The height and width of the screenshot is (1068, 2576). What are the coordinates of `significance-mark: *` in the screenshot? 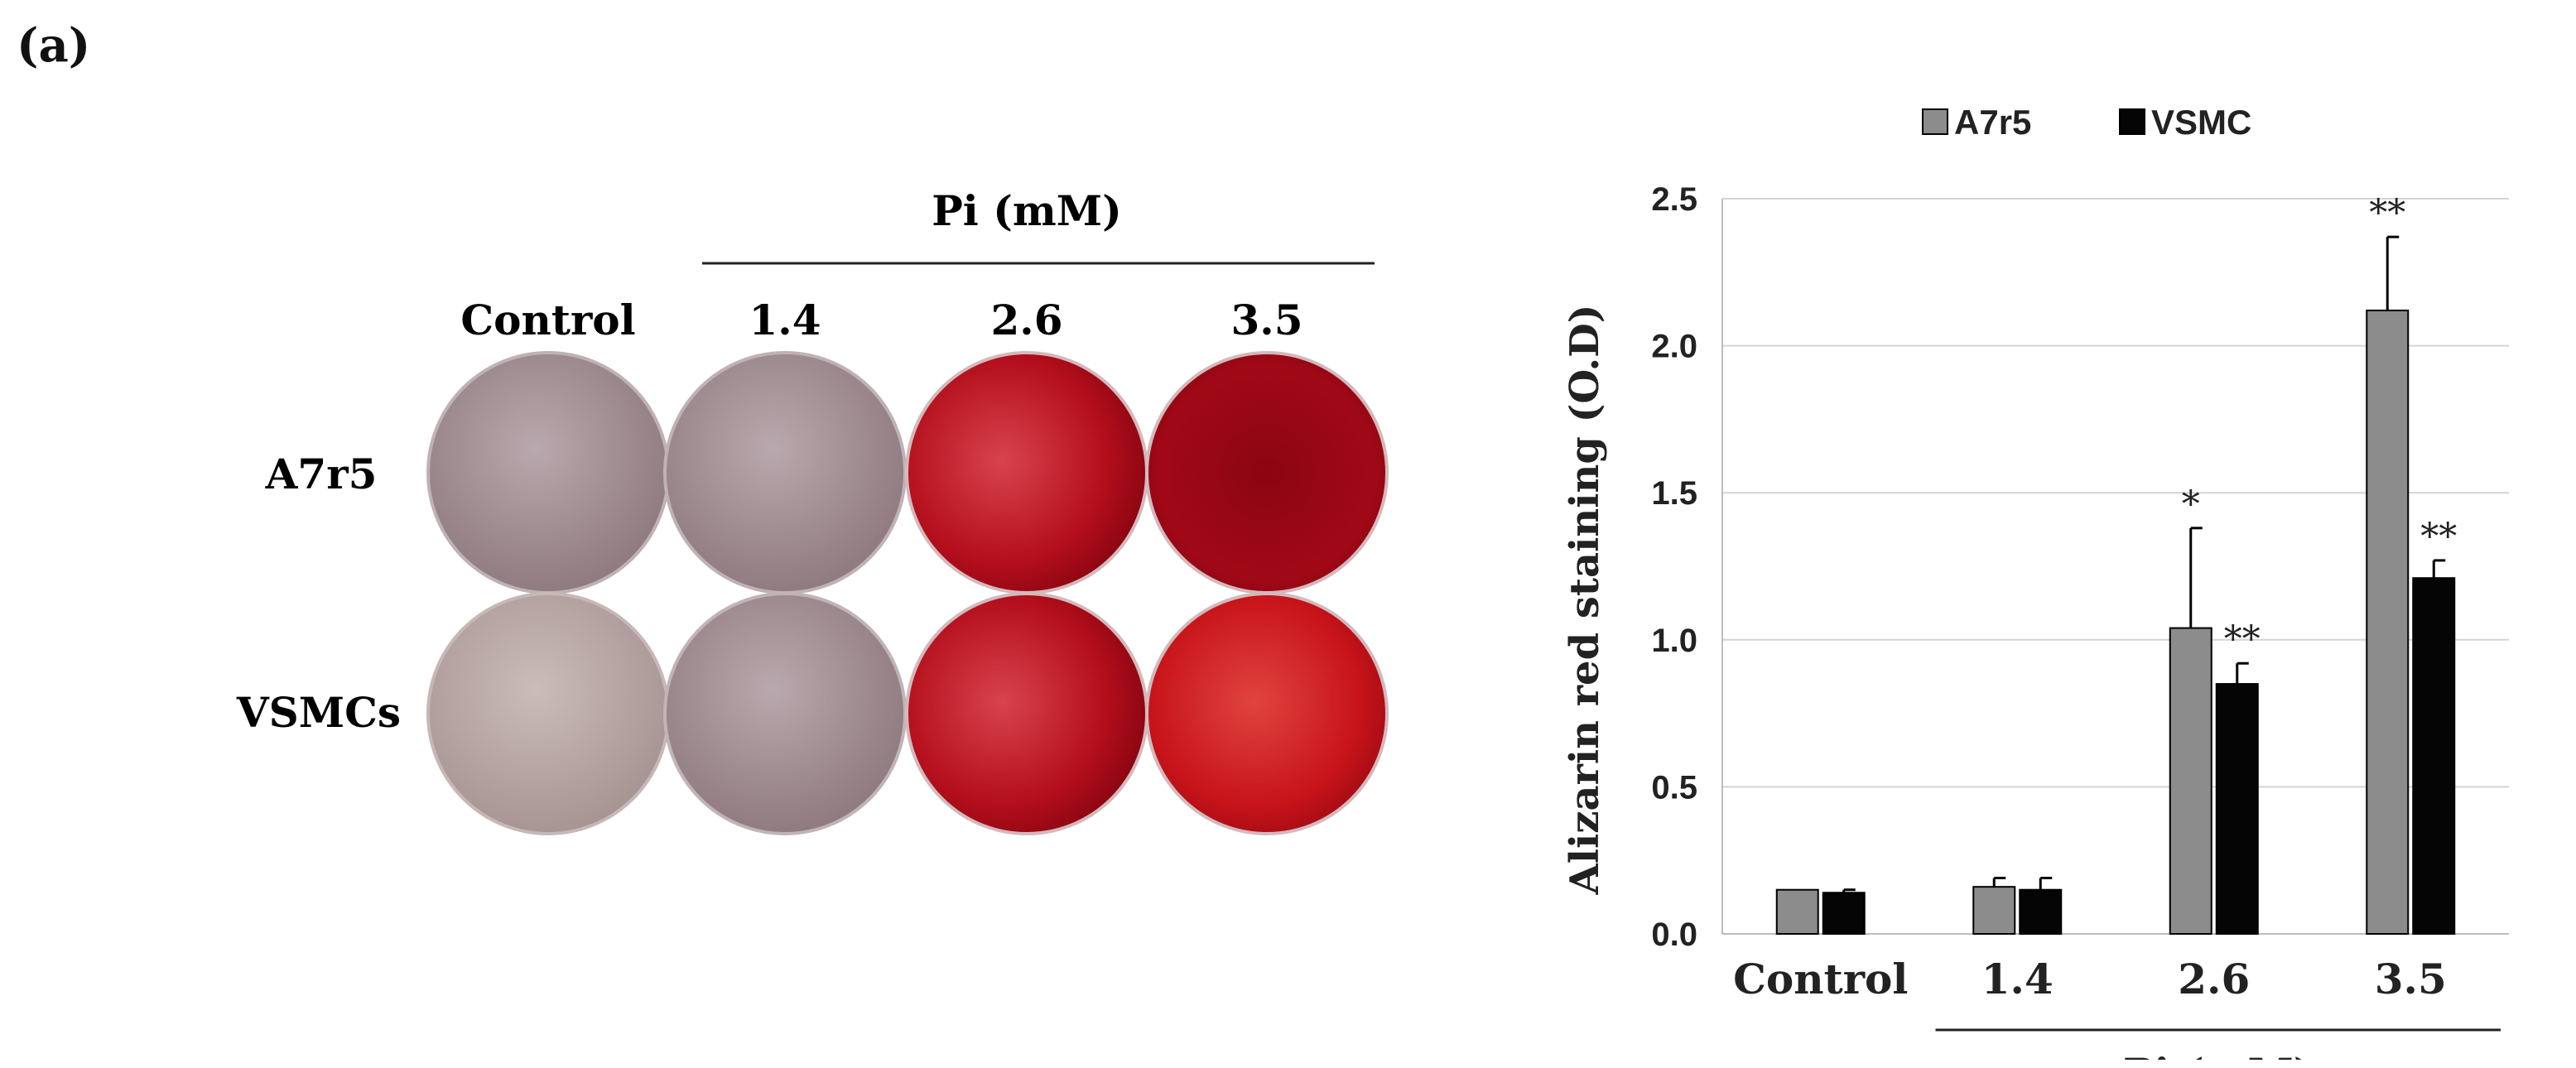 It's located at (2191, 504).